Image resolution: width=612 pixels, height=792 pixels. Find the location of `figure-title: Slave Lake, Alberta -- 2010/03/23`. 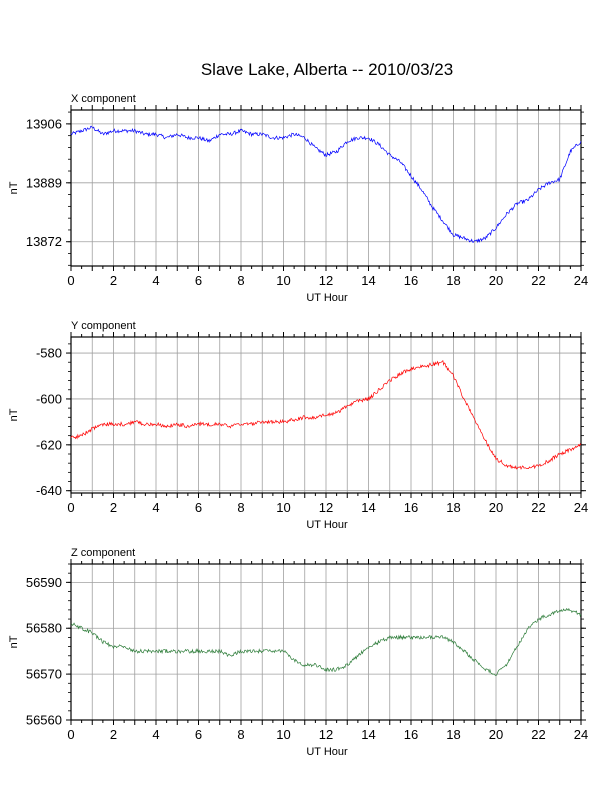

figure-title: Slave Lake, Alberta -- 2010/03/23 is located at coordinates (327, 69).